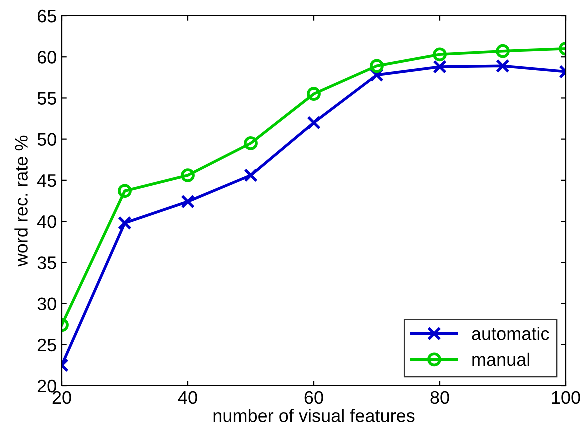 This screenshot has width=582, height=433. What do you see at coordinates (188, 397) in the screenshot?
I see `x-tick-label: 40` at bounding box center [188, 397].